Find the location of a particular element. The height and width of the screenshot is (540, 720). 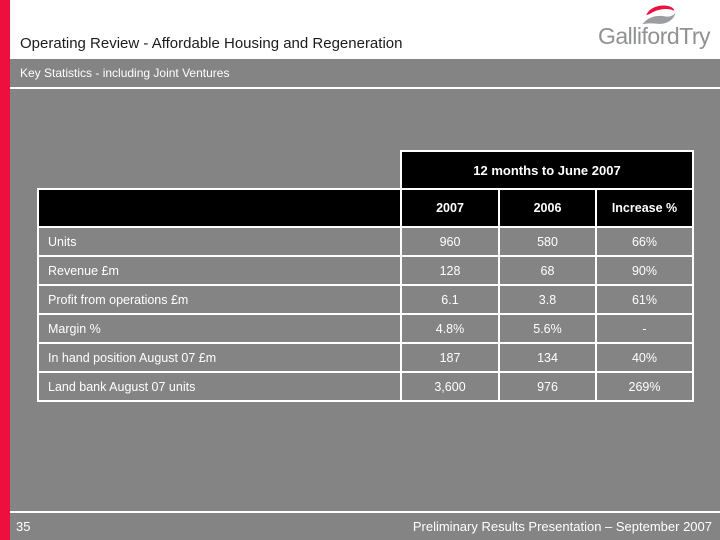

cell-value: 3,600 is located at coordinates (450, 386).